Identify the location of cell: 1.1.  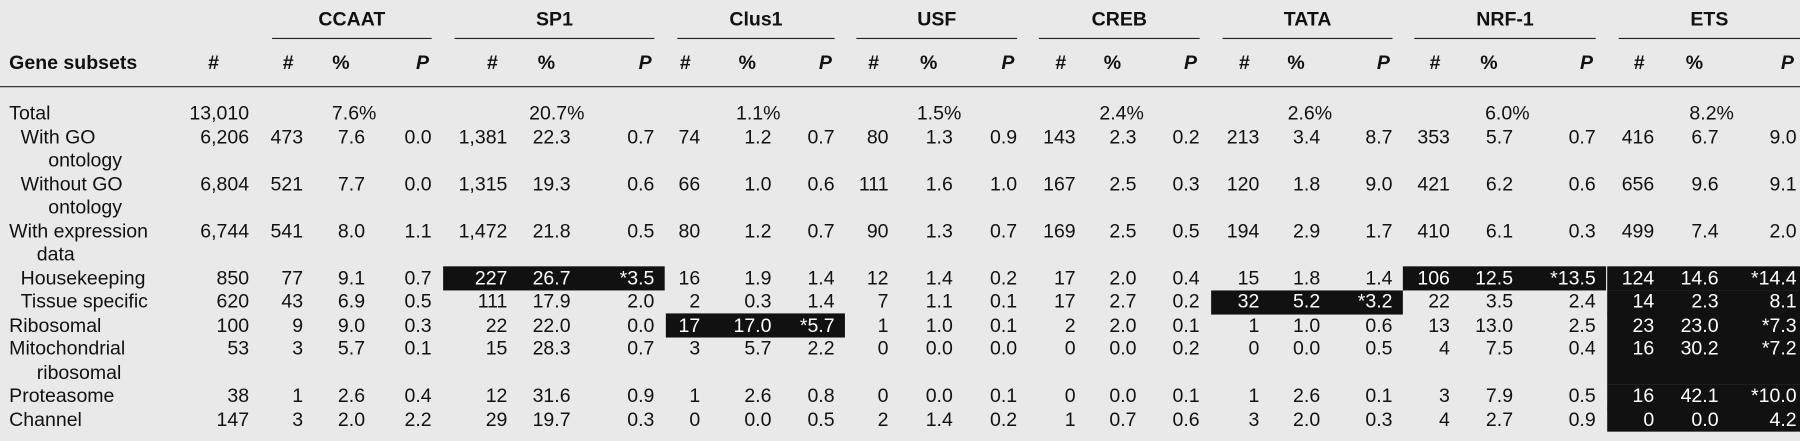
(939, 301).